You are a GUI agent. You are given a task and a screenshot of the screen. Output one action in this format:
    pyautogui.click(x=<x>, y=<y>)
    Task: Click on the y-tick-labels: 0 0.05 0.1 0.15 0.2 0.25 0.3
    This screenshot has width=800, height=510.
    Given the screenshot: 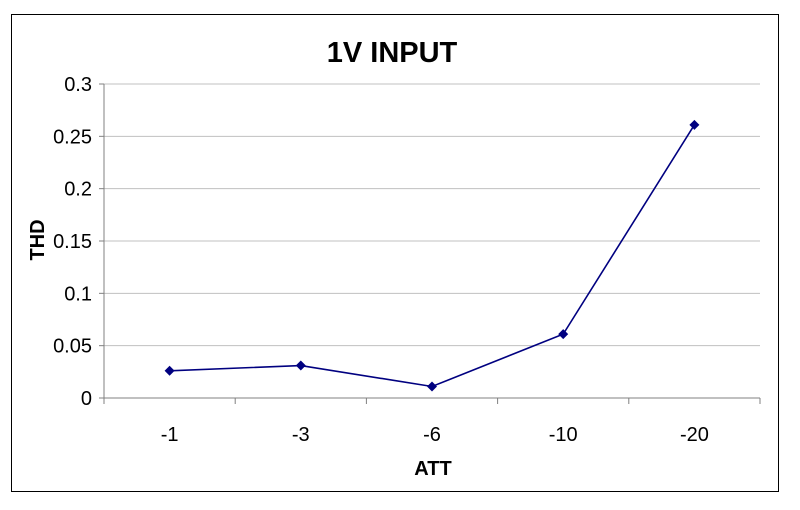 What is the action you would take?
    pyautogui.click(x=72, y=242)
    